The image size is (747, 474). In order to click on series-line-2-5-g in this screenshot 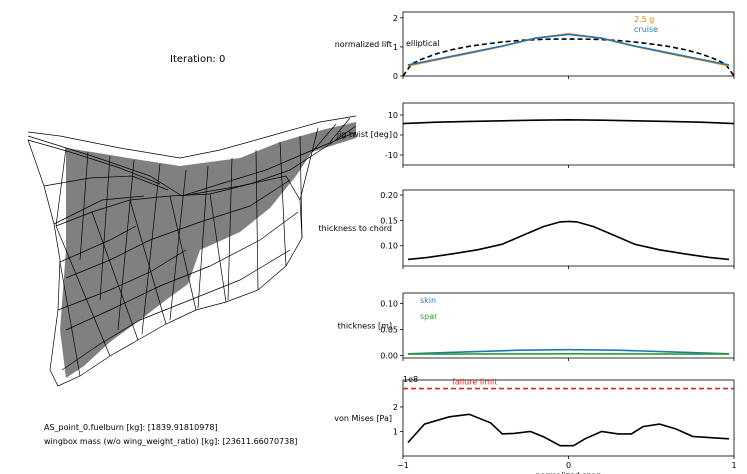, I will do `click(568, 49)`.